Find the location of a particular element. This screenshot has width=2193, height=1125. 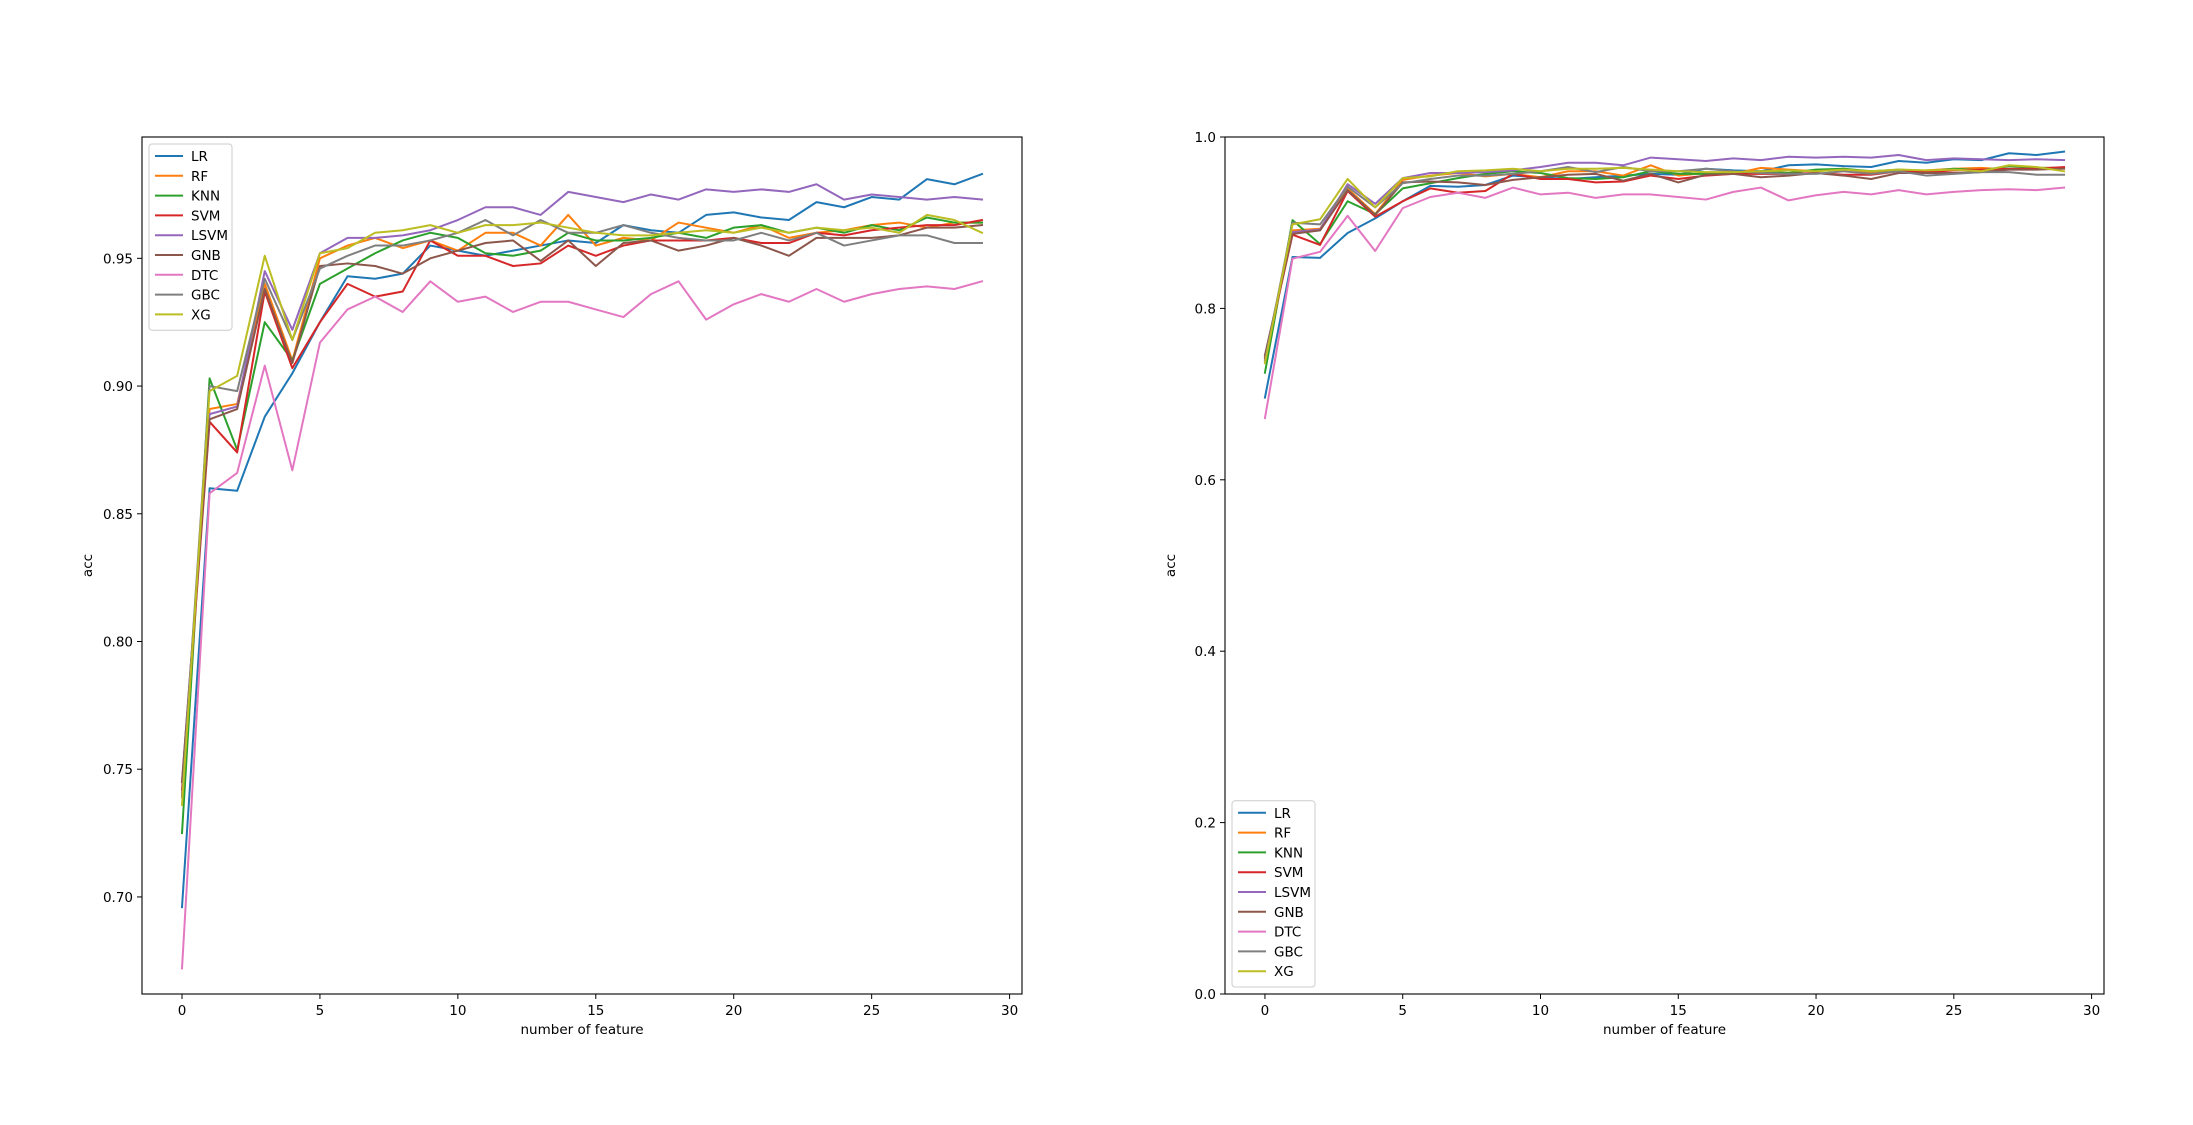

y-tick-label: 0.70 is located at coordinates (118, 898).